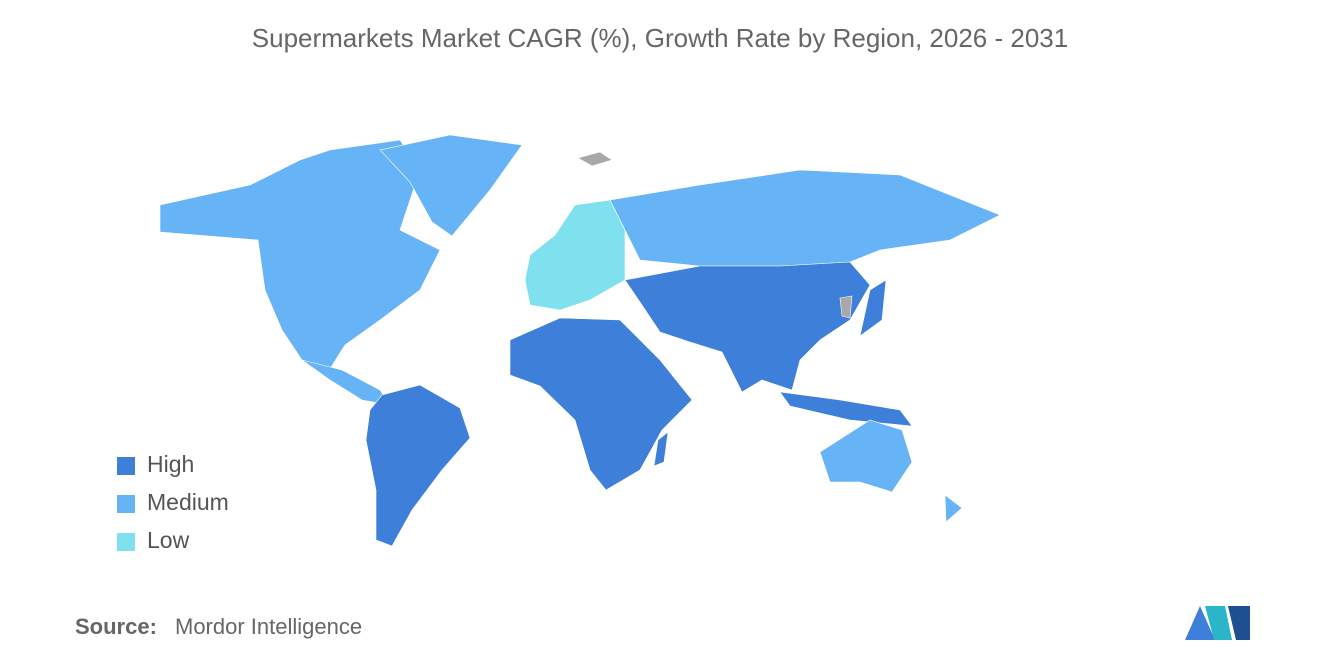 This screenshot has width=1320, height=670. I want to click on legend: High Medium Low, so click(173, 502).